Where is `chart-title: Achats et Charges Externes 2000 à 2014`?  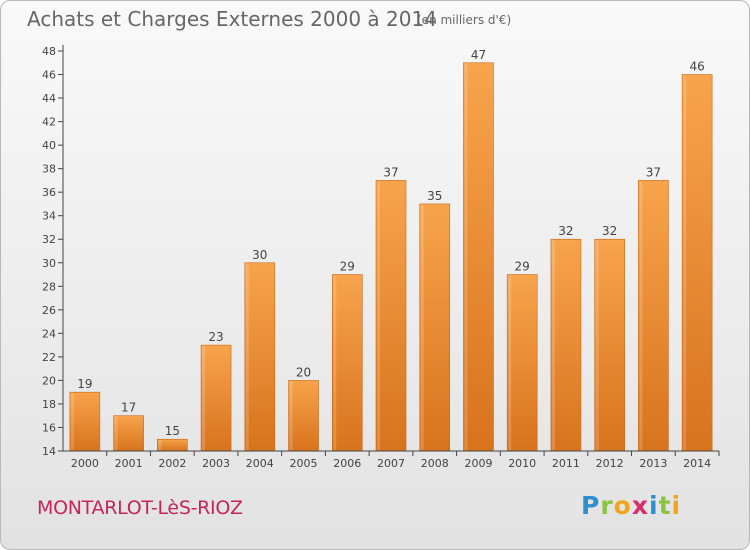
chart-title: Achats et Charges Externes 2000 à 2014 is located at coordinates (232, 19).